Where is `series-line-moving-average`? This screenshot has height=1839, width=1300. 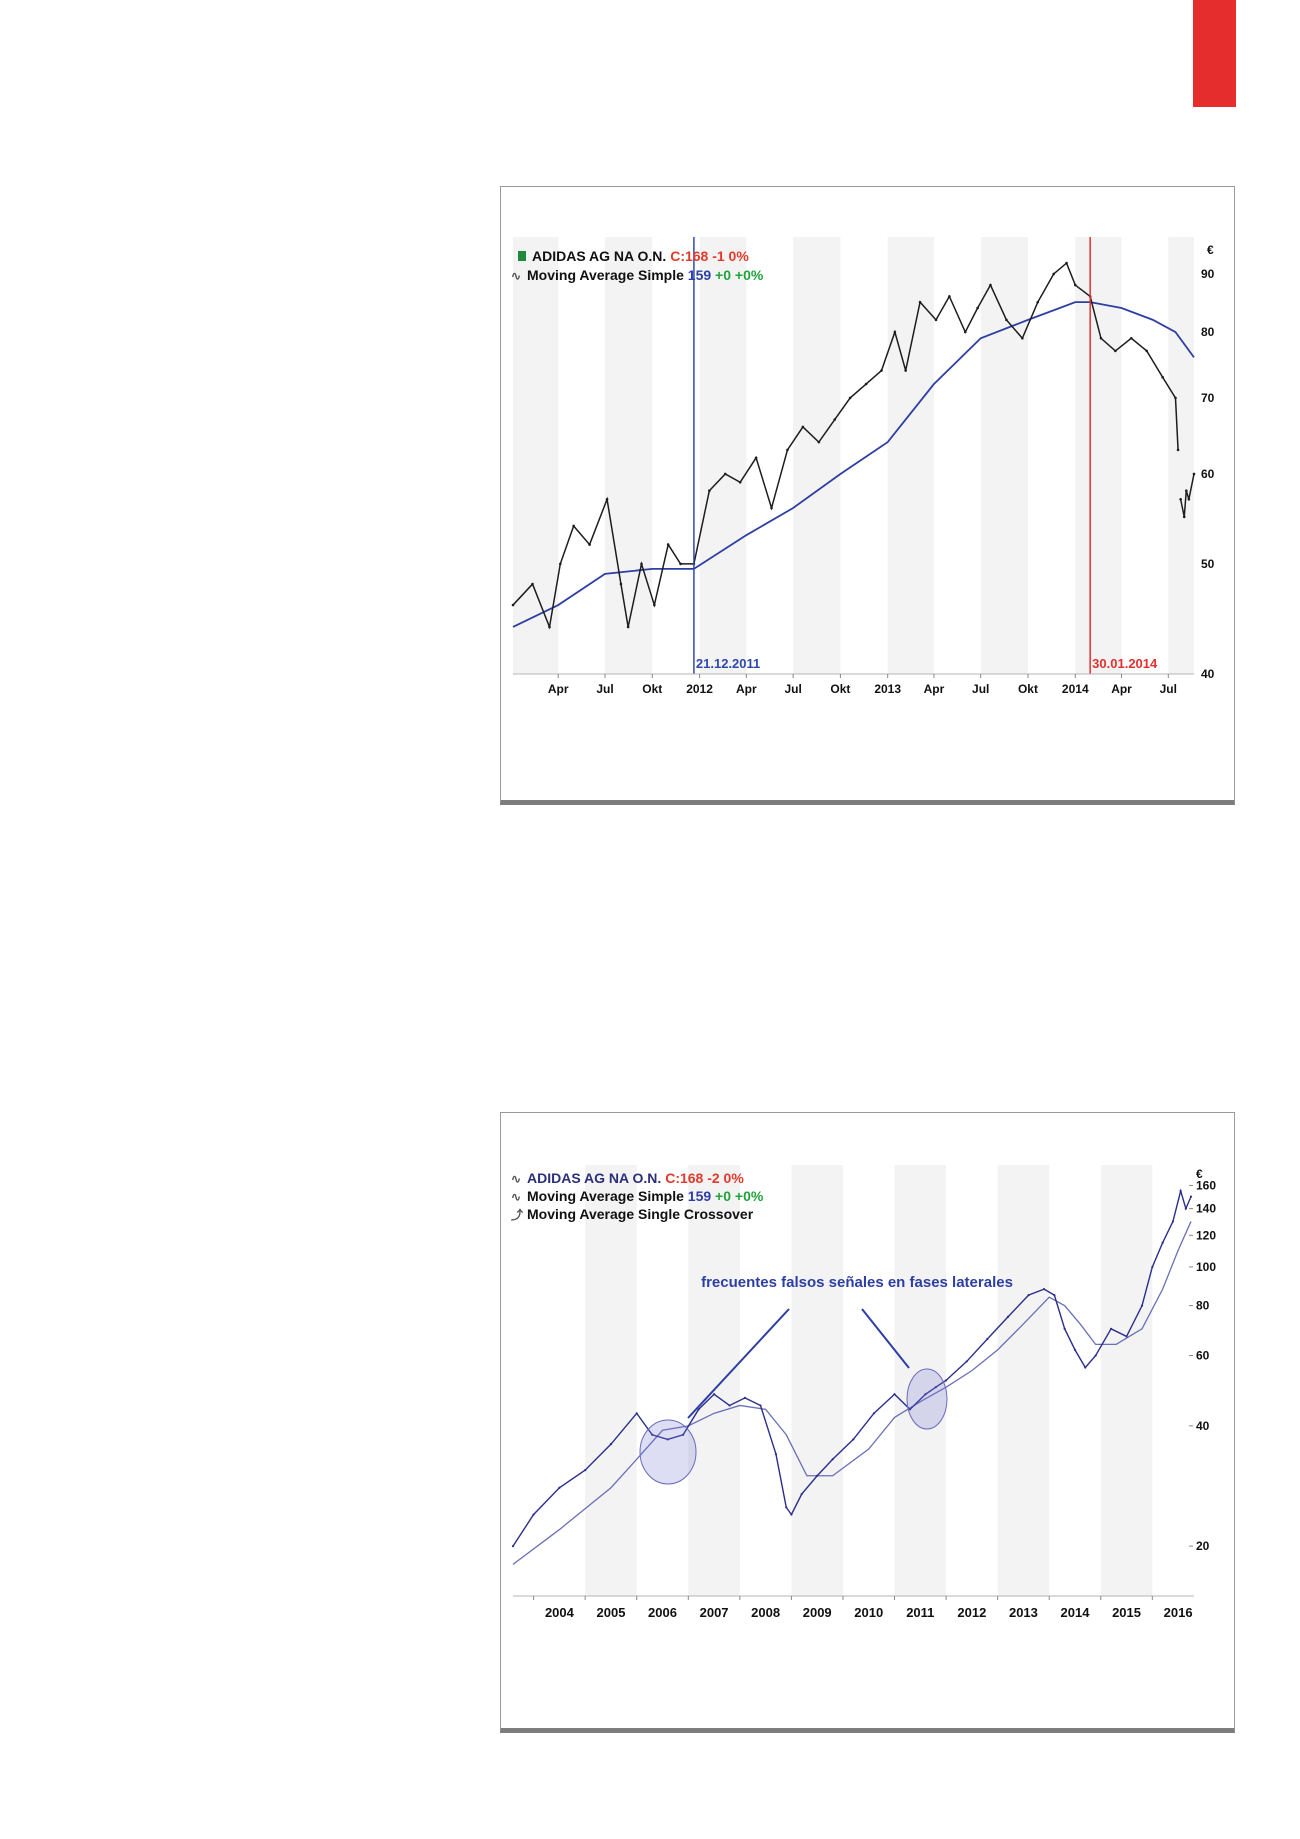 series-line-moving-average is located at coordinates (852, 1393).